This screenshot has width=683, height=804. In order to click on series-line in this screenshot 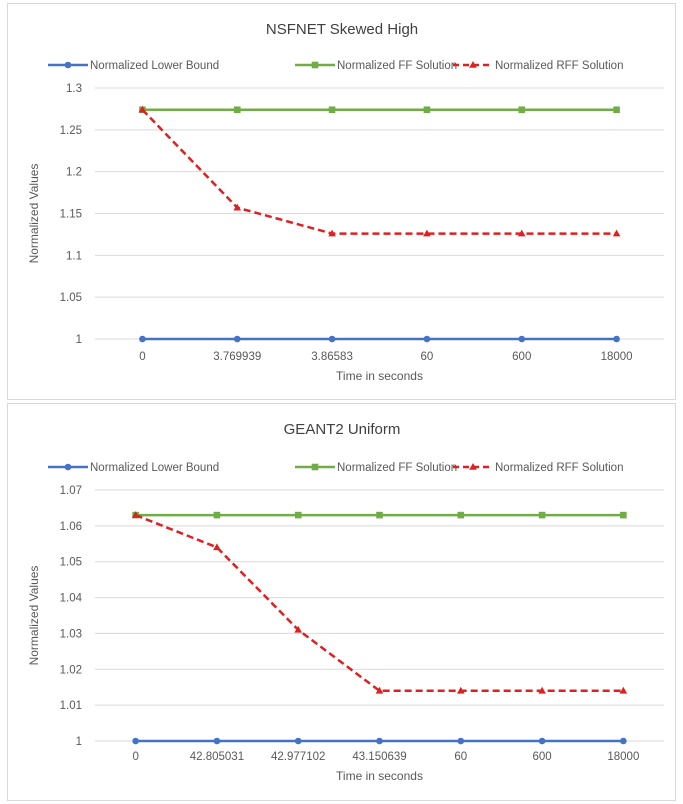, I will do `click(379, 171)`.